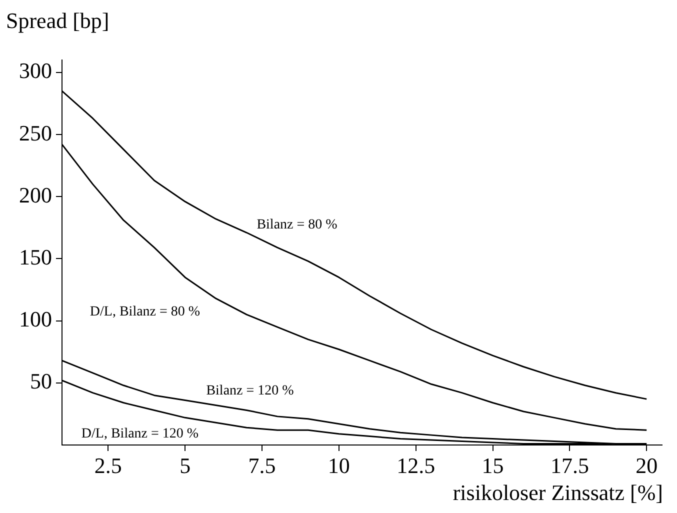  Describe the element at coordinates (416, 465) in the screenshot. I see `x-tick-label: 12.5` at that location.